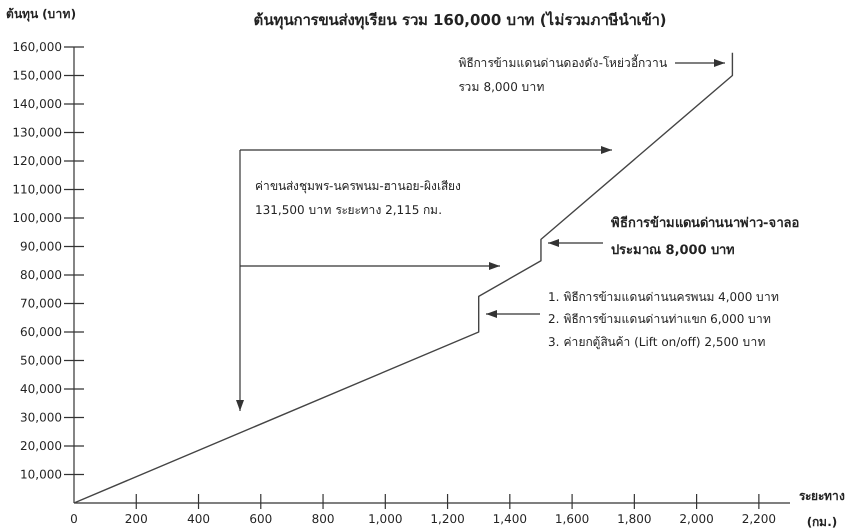  What do you see at coordinates (136, 519) in the screenshot?
I see `x-tick-label: 200` at bounding box center [136, 519].